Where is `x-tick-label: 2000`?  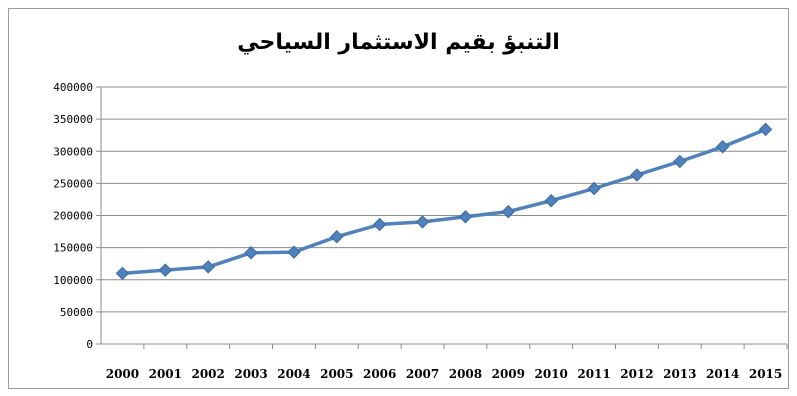 x-tick-label: 2000 is located at coordinates (122, 374).